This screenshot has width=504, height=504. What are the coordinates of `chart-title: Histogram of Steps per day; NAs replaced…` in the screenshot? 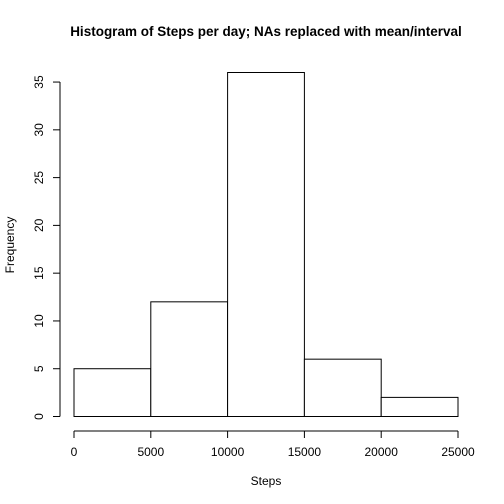 It's located at (266, 31).